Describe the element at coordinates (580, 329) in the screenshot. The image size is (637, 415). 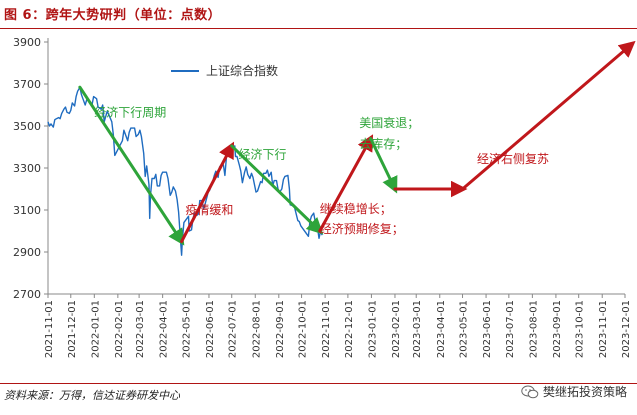
I see `x-tick-label: 2023-10-01` at that location.